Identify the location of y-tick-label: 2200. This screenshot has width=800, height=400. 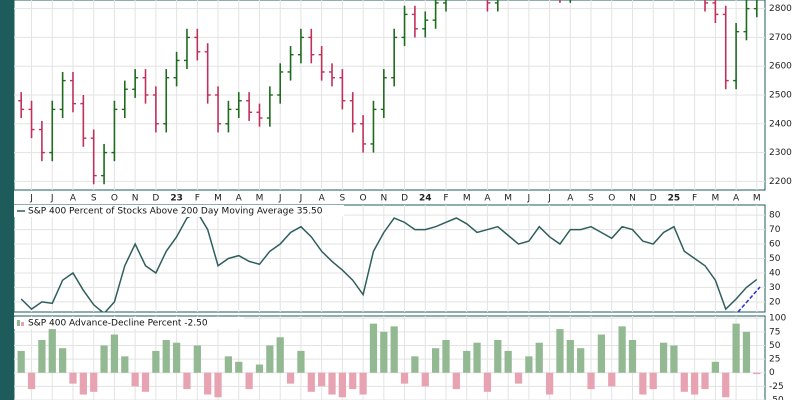
(780, 182).